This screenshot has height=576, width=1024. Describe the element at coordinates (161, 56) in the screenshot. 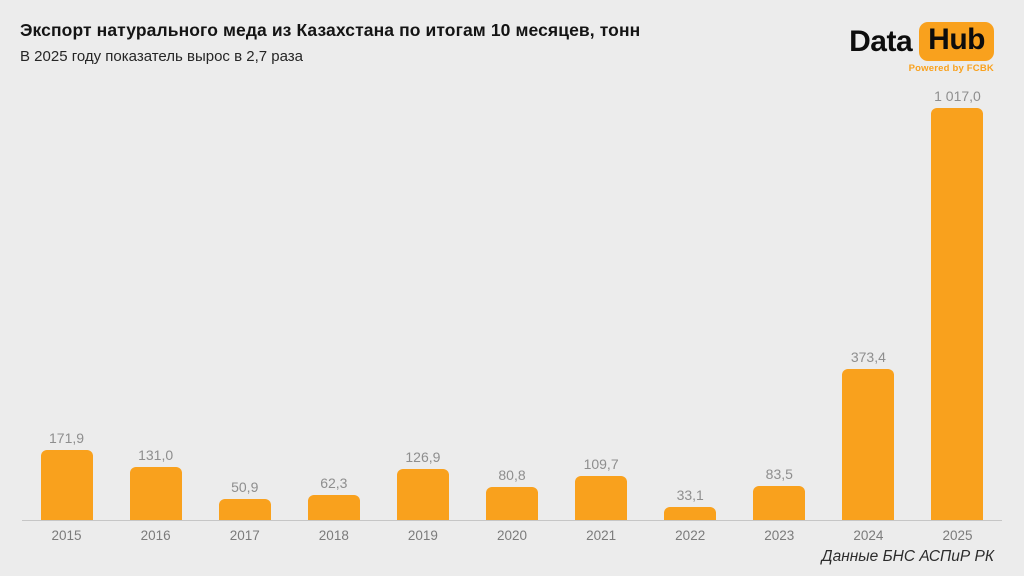

I see `chart-subtitle: В 2025 году показатель вырос в 2,7 раза` at that location.